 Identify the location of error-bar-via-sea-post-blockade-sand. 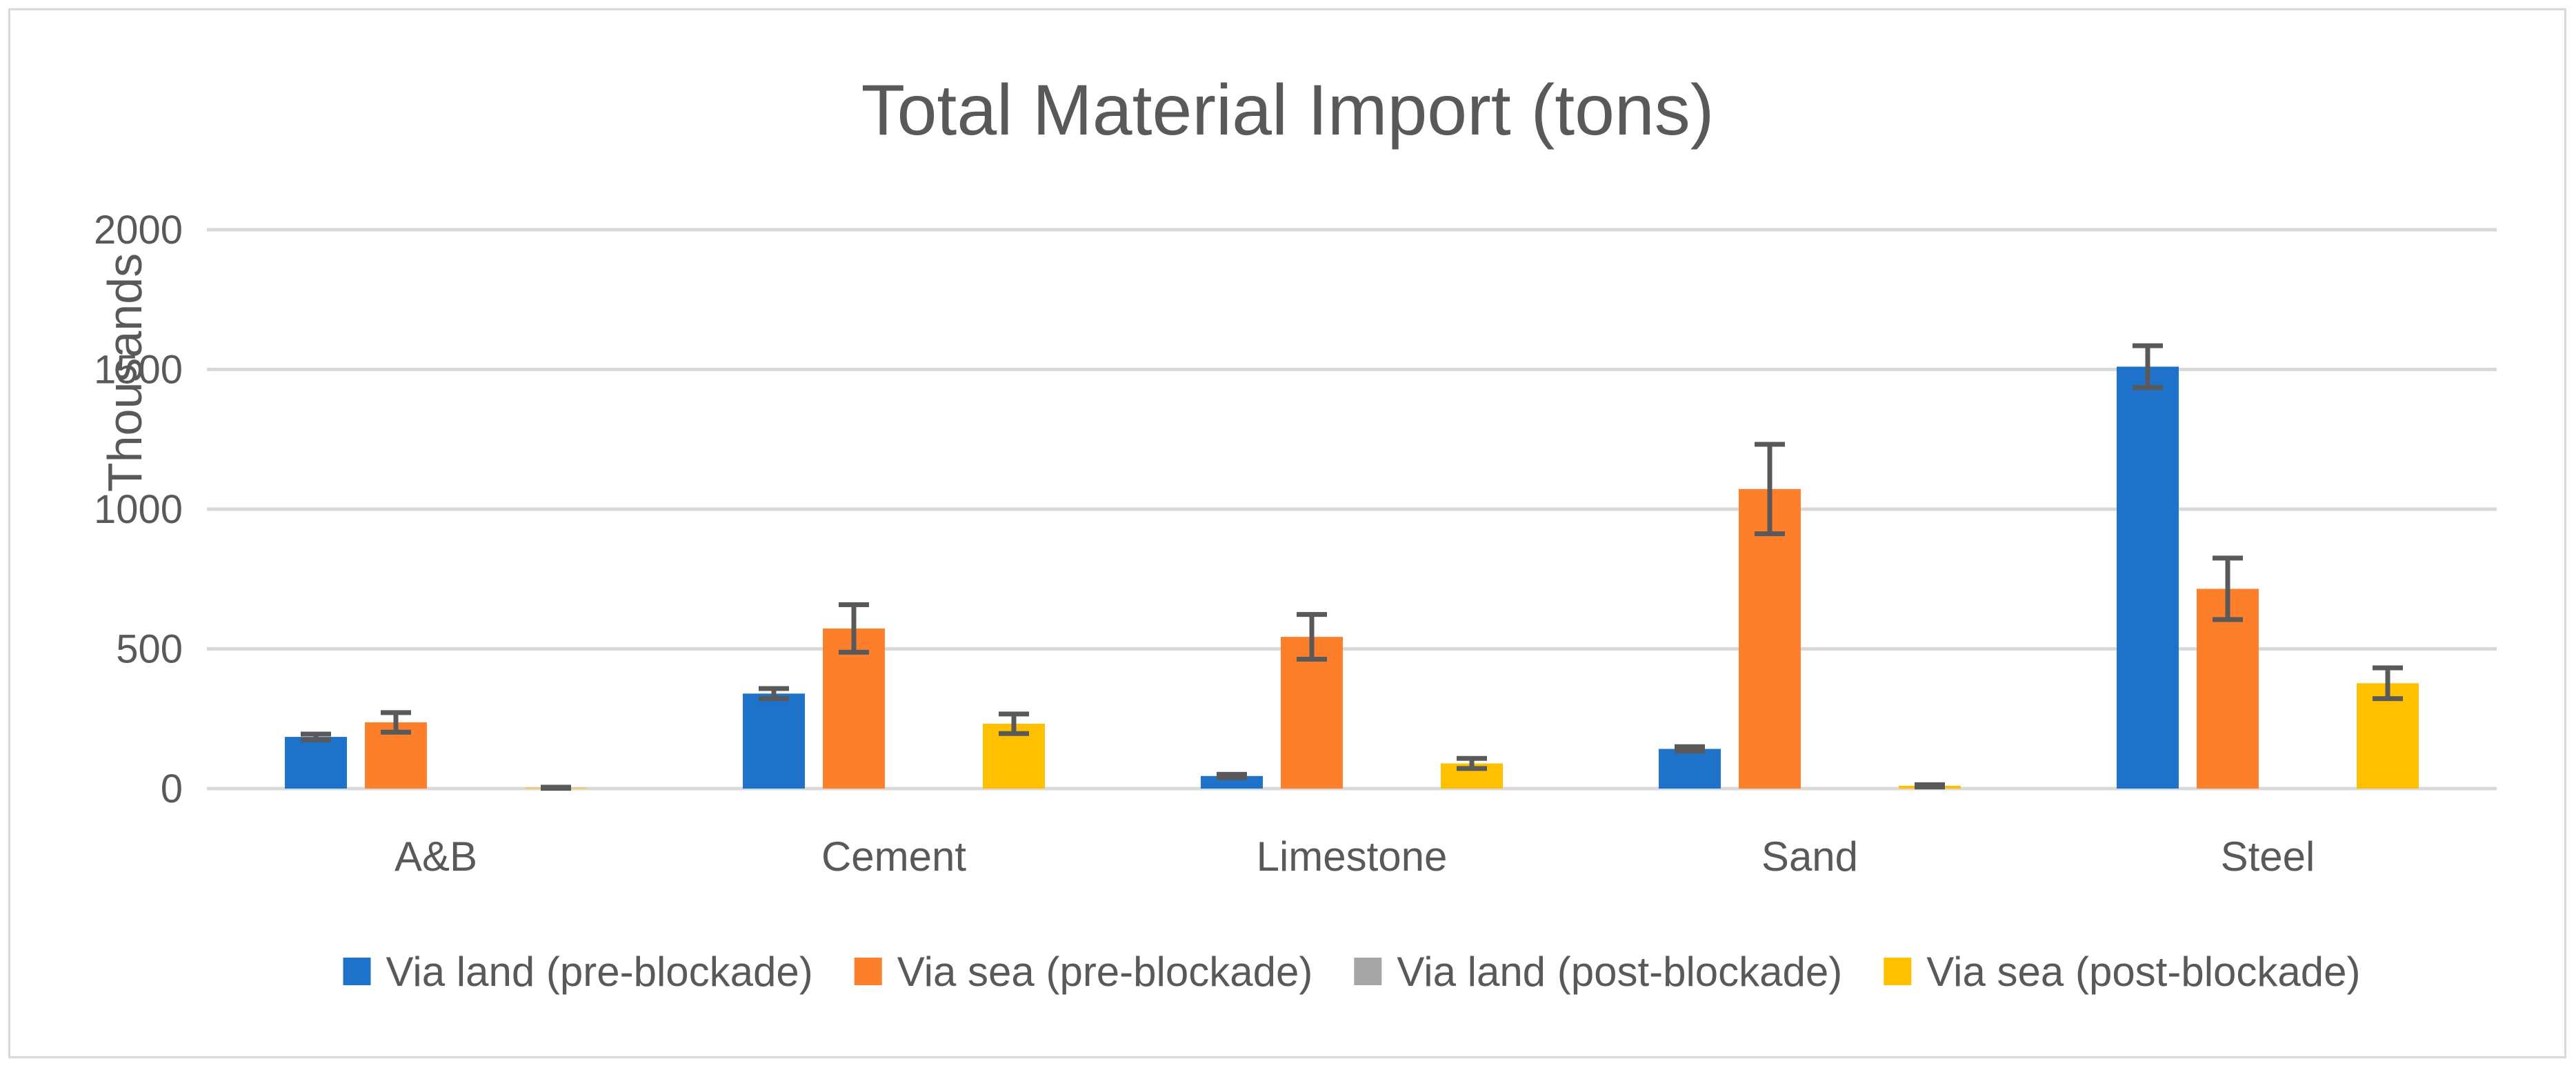
(1930, 786).